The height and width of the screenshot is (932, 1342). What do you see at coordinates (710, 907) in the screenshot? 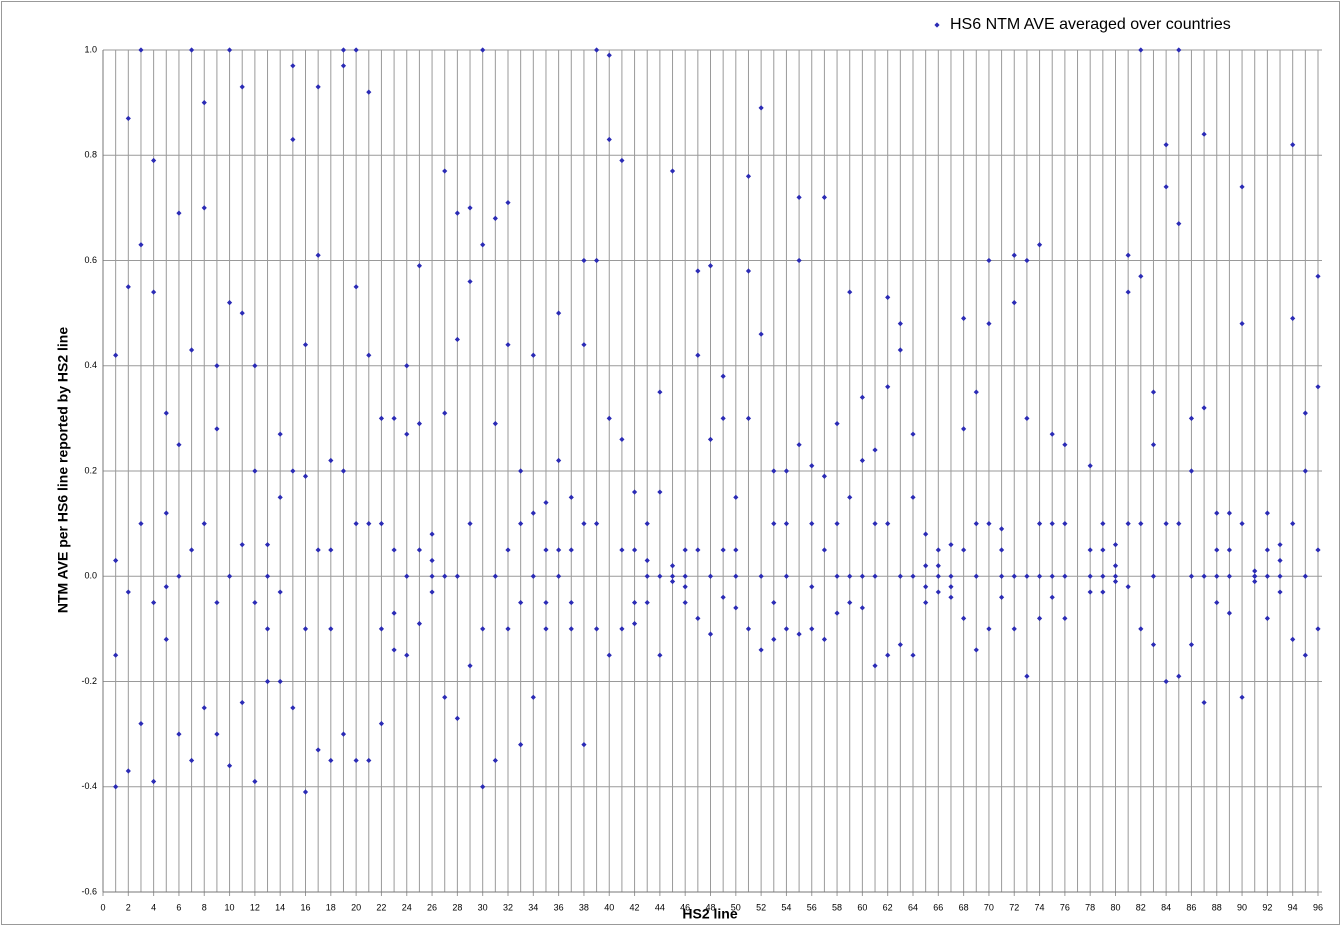
I see `x-tick-label: 48` at bounding box center [710, 907].